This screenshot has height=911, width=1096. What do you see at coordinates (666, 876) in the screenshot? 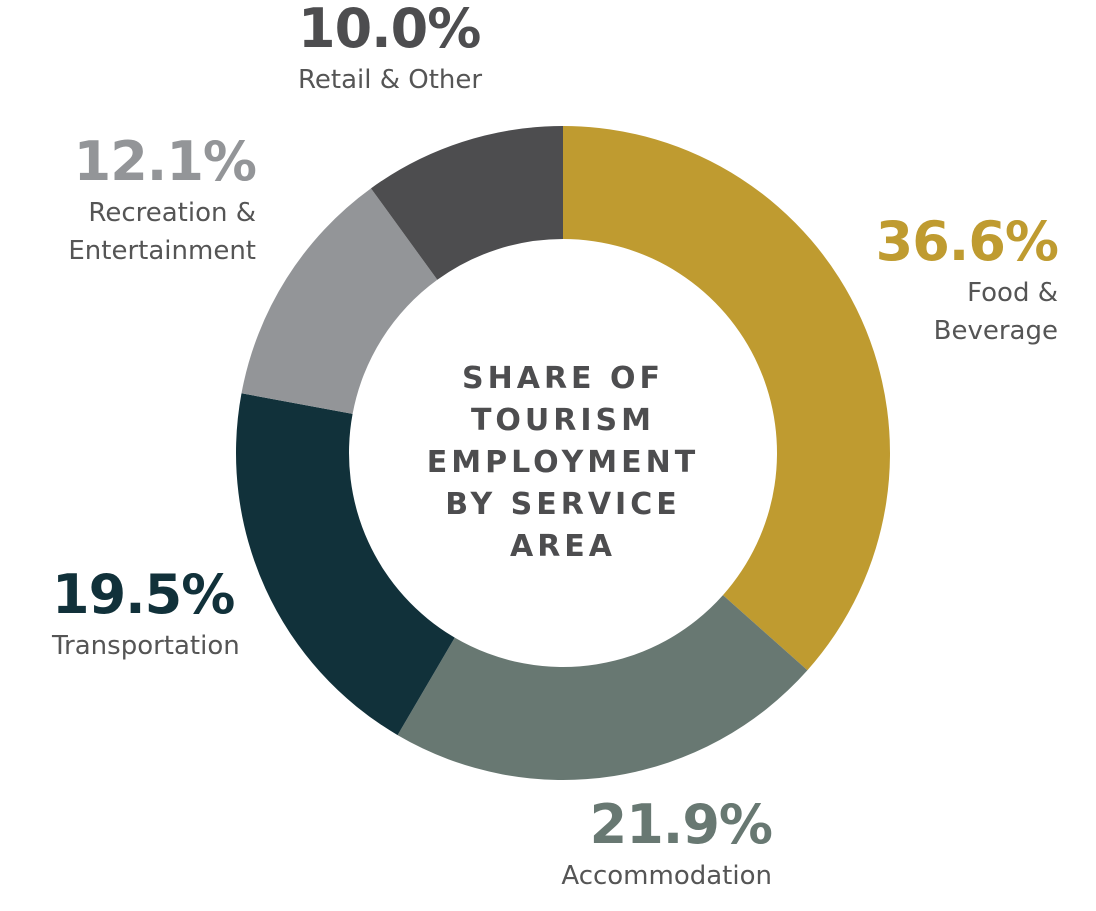
I see `category-label: Accommodation` at bounding box center [666, 876].